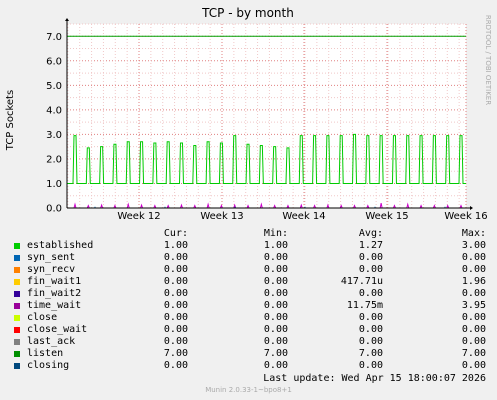 This screenshot has width=497, height=400. I want to click on x-tick-label: Week 12, so click(138, 216).